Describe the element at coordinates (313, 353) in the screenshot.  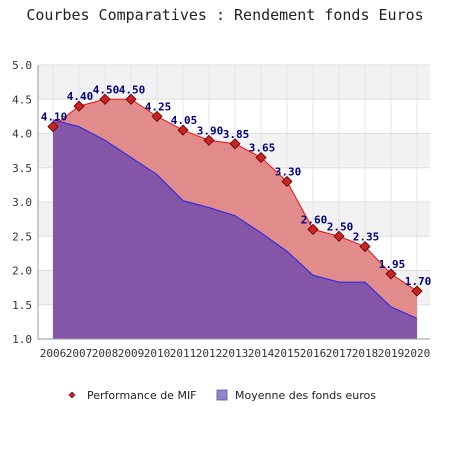
I see `x-tick-label: 2016` at that location.